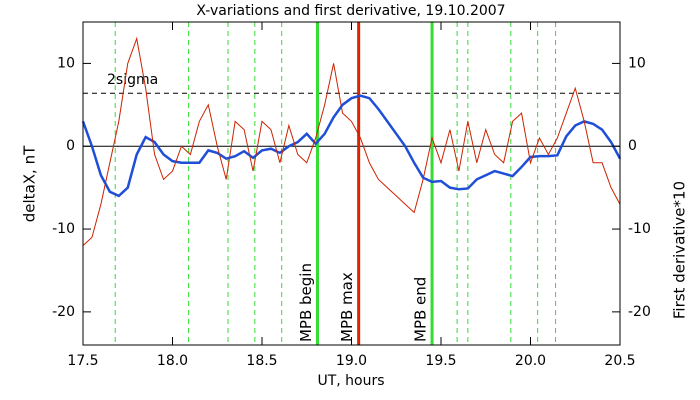 This screenshot has width=700, height=400. Describe the element at coordinates (82, 361) in the screenshot. I see `x-tick-label: 17.5` at that location.